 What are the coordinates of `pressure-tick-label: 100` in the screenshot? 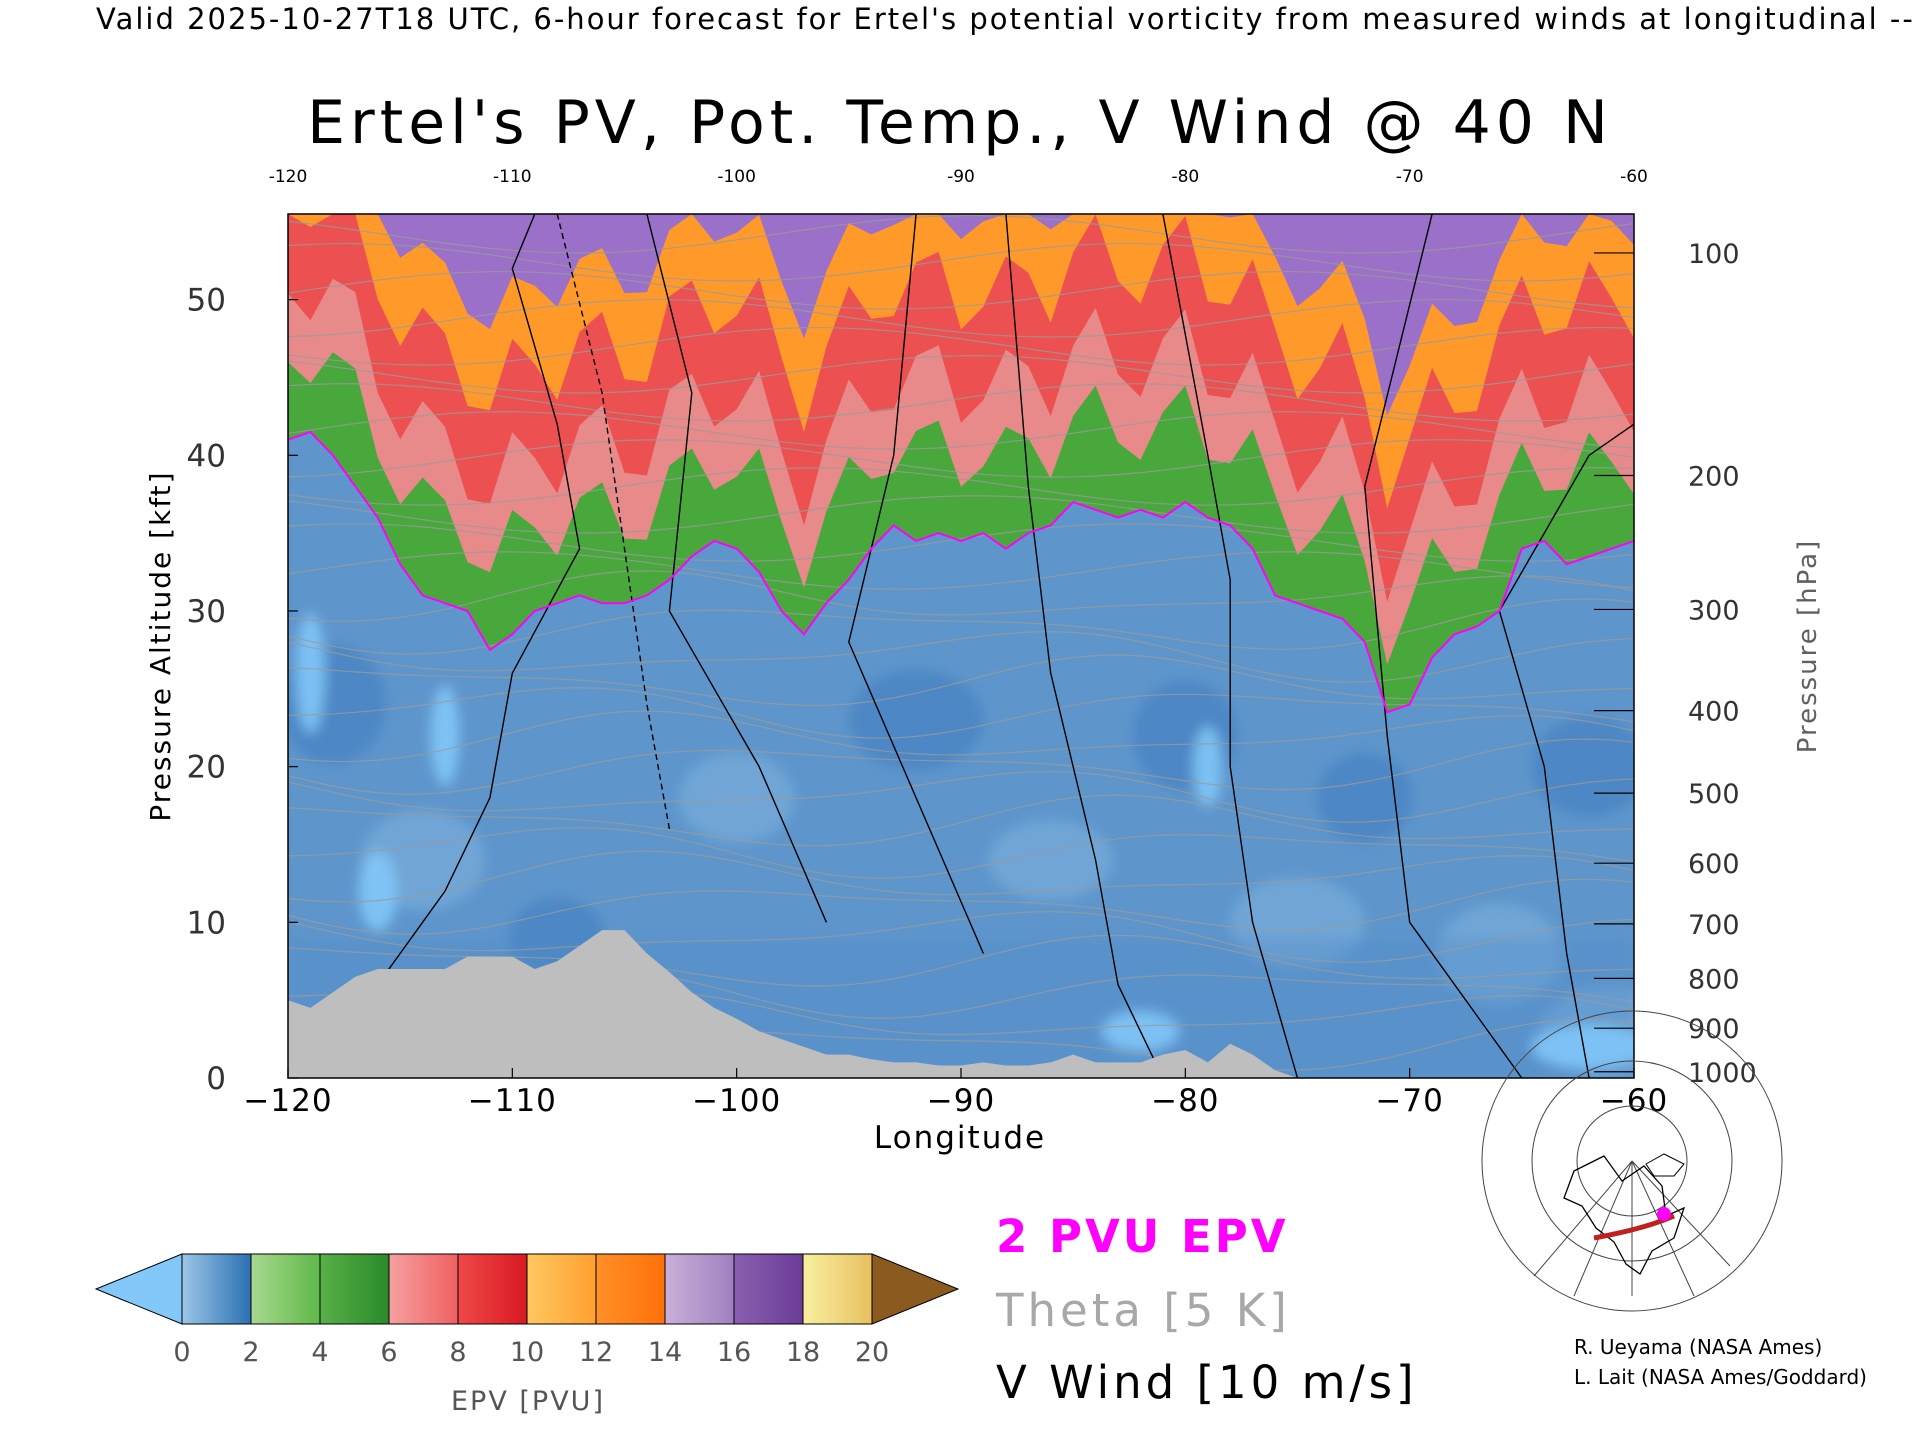 It's located at (1714, 254).